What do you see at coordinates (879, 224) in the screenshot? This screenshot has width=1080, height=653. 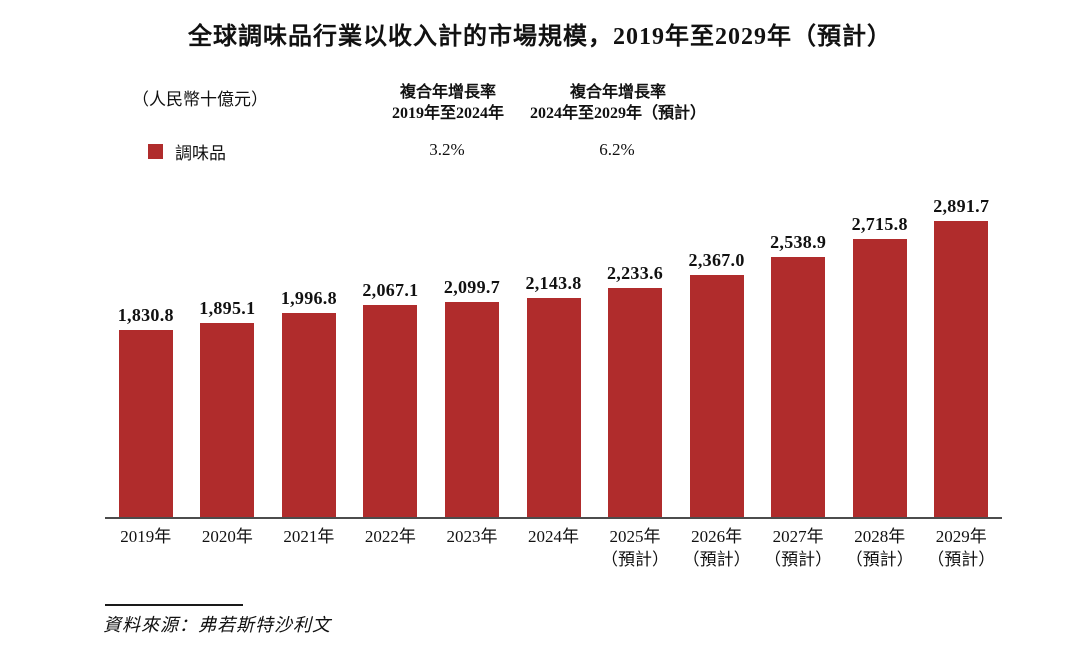 I see `bar-value-label: 2,715.8` at bounding box center [879, 224].